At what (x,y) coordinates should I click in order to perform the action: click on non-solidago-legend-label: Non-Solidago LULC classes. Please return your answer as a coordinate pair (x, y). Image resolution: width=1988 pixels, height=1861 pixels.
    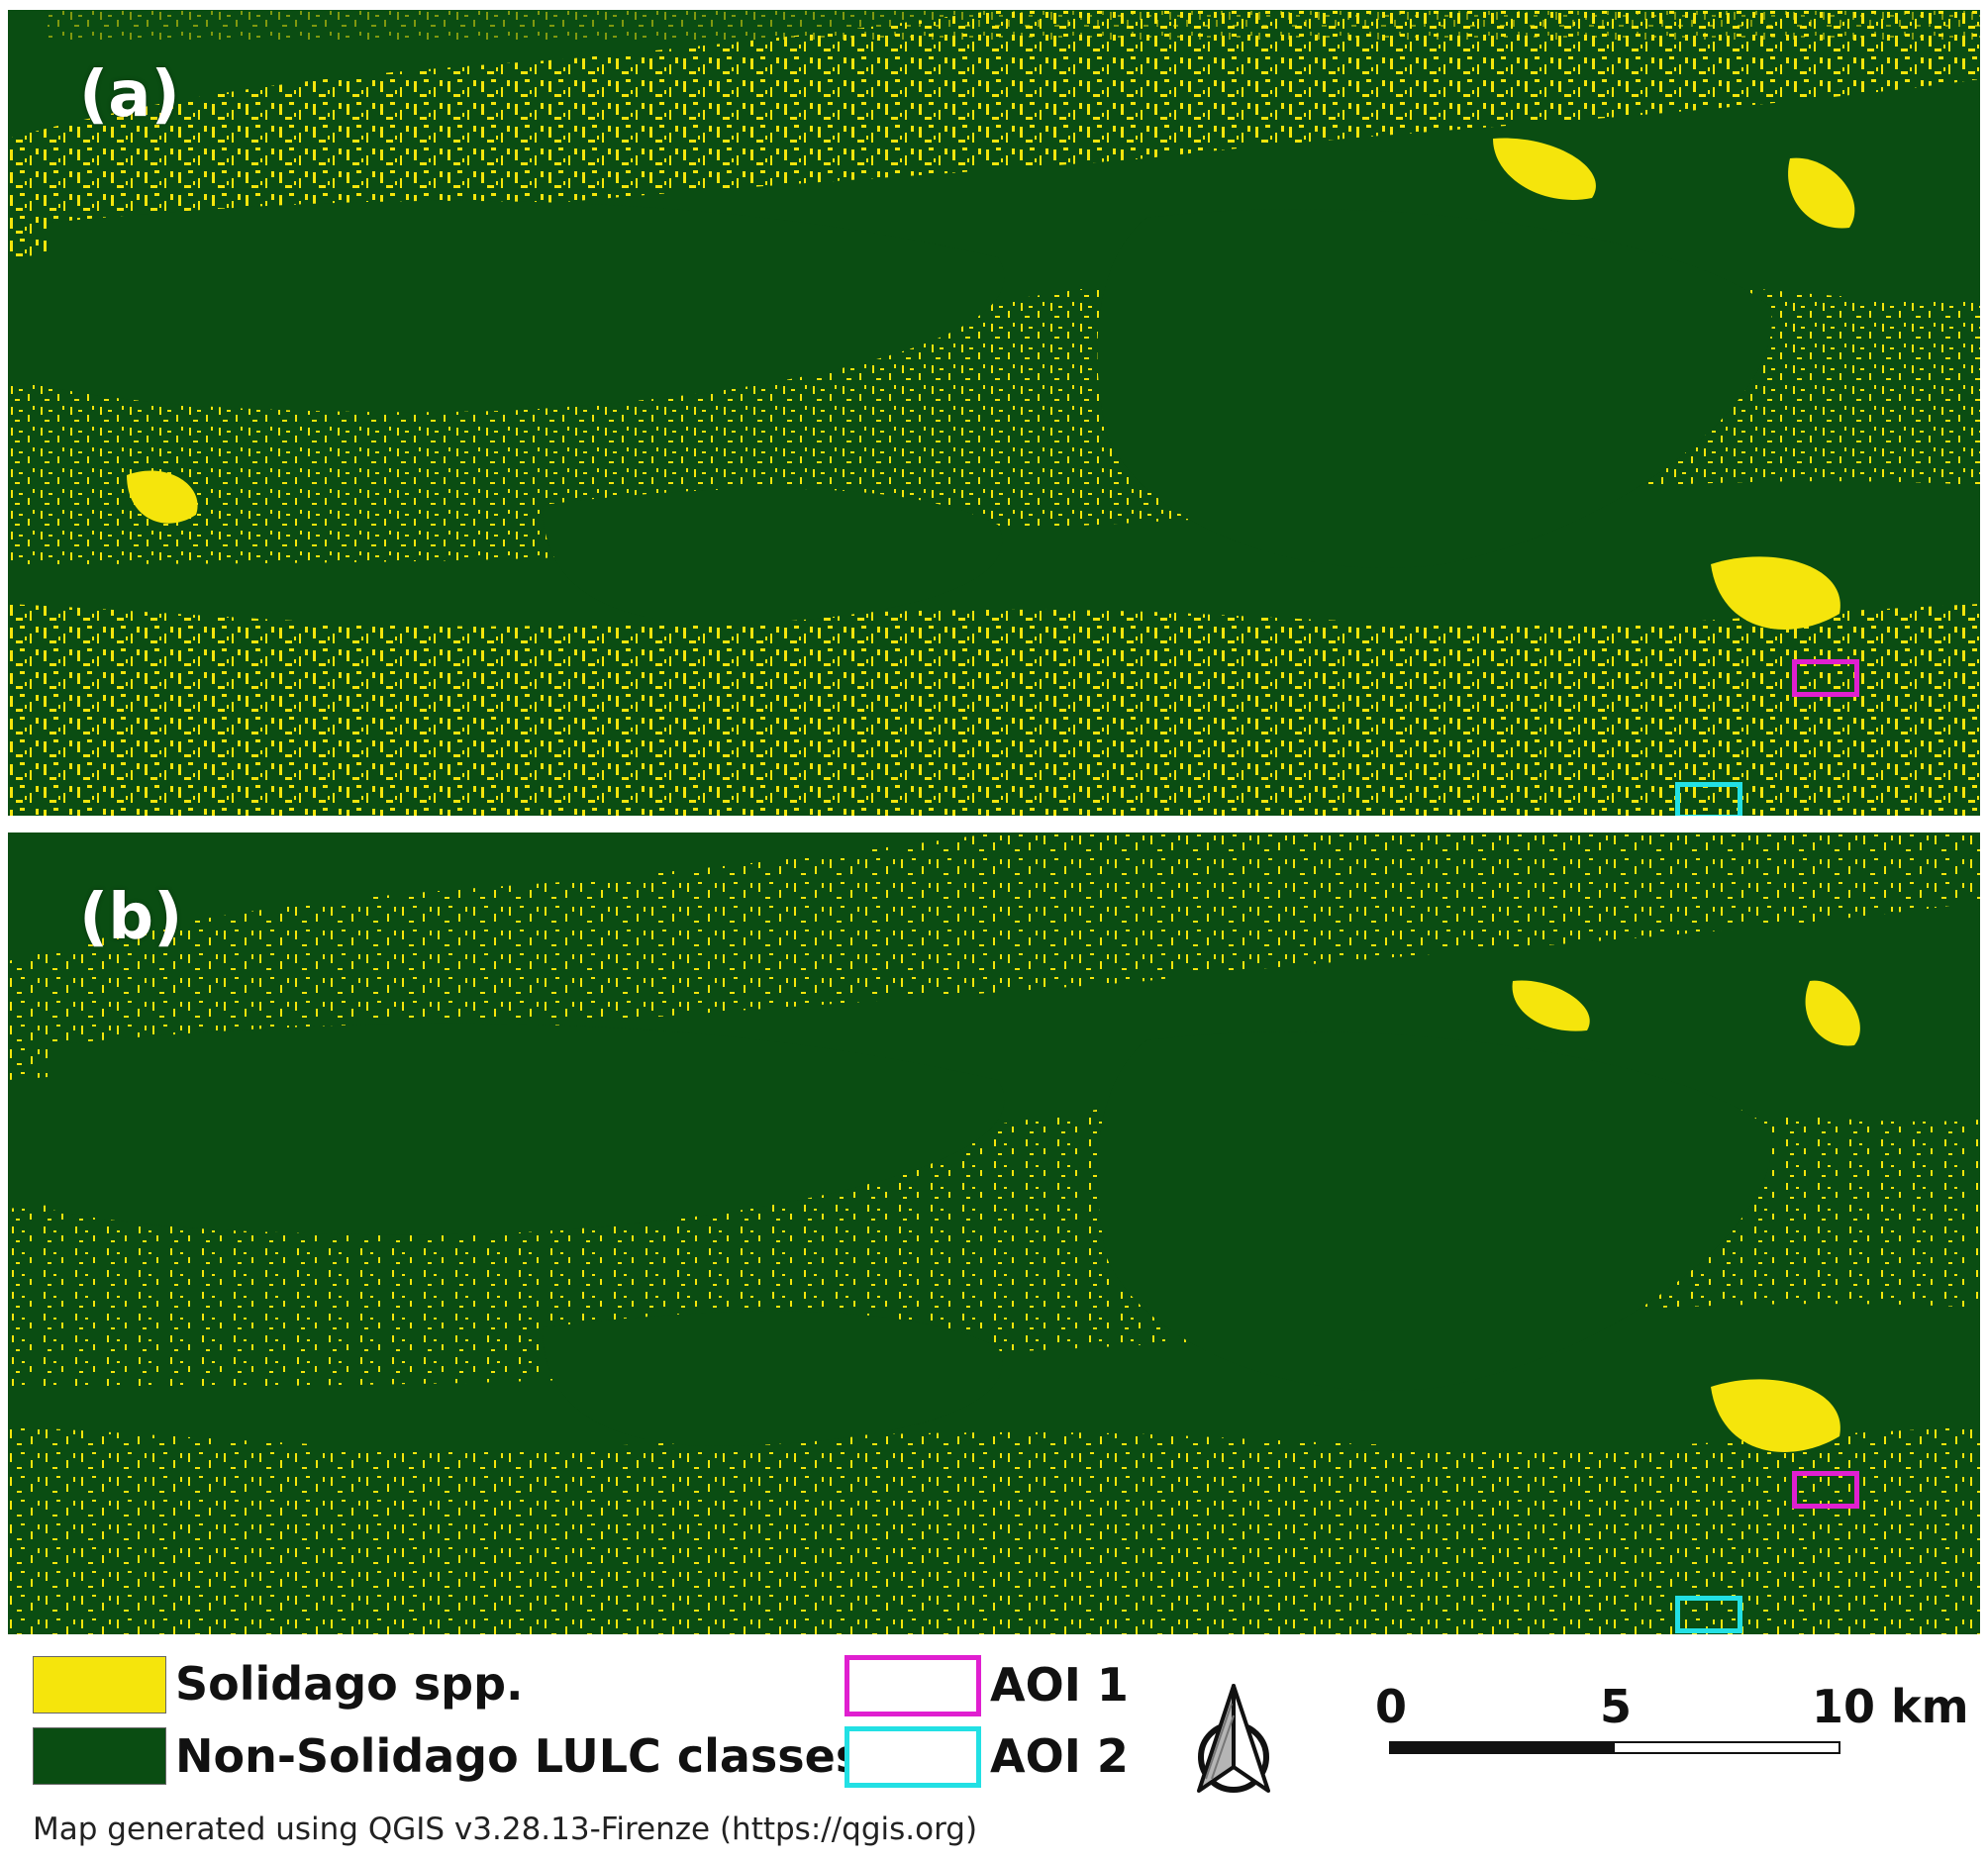
    Looking at the image, I should click on (519, 1756).